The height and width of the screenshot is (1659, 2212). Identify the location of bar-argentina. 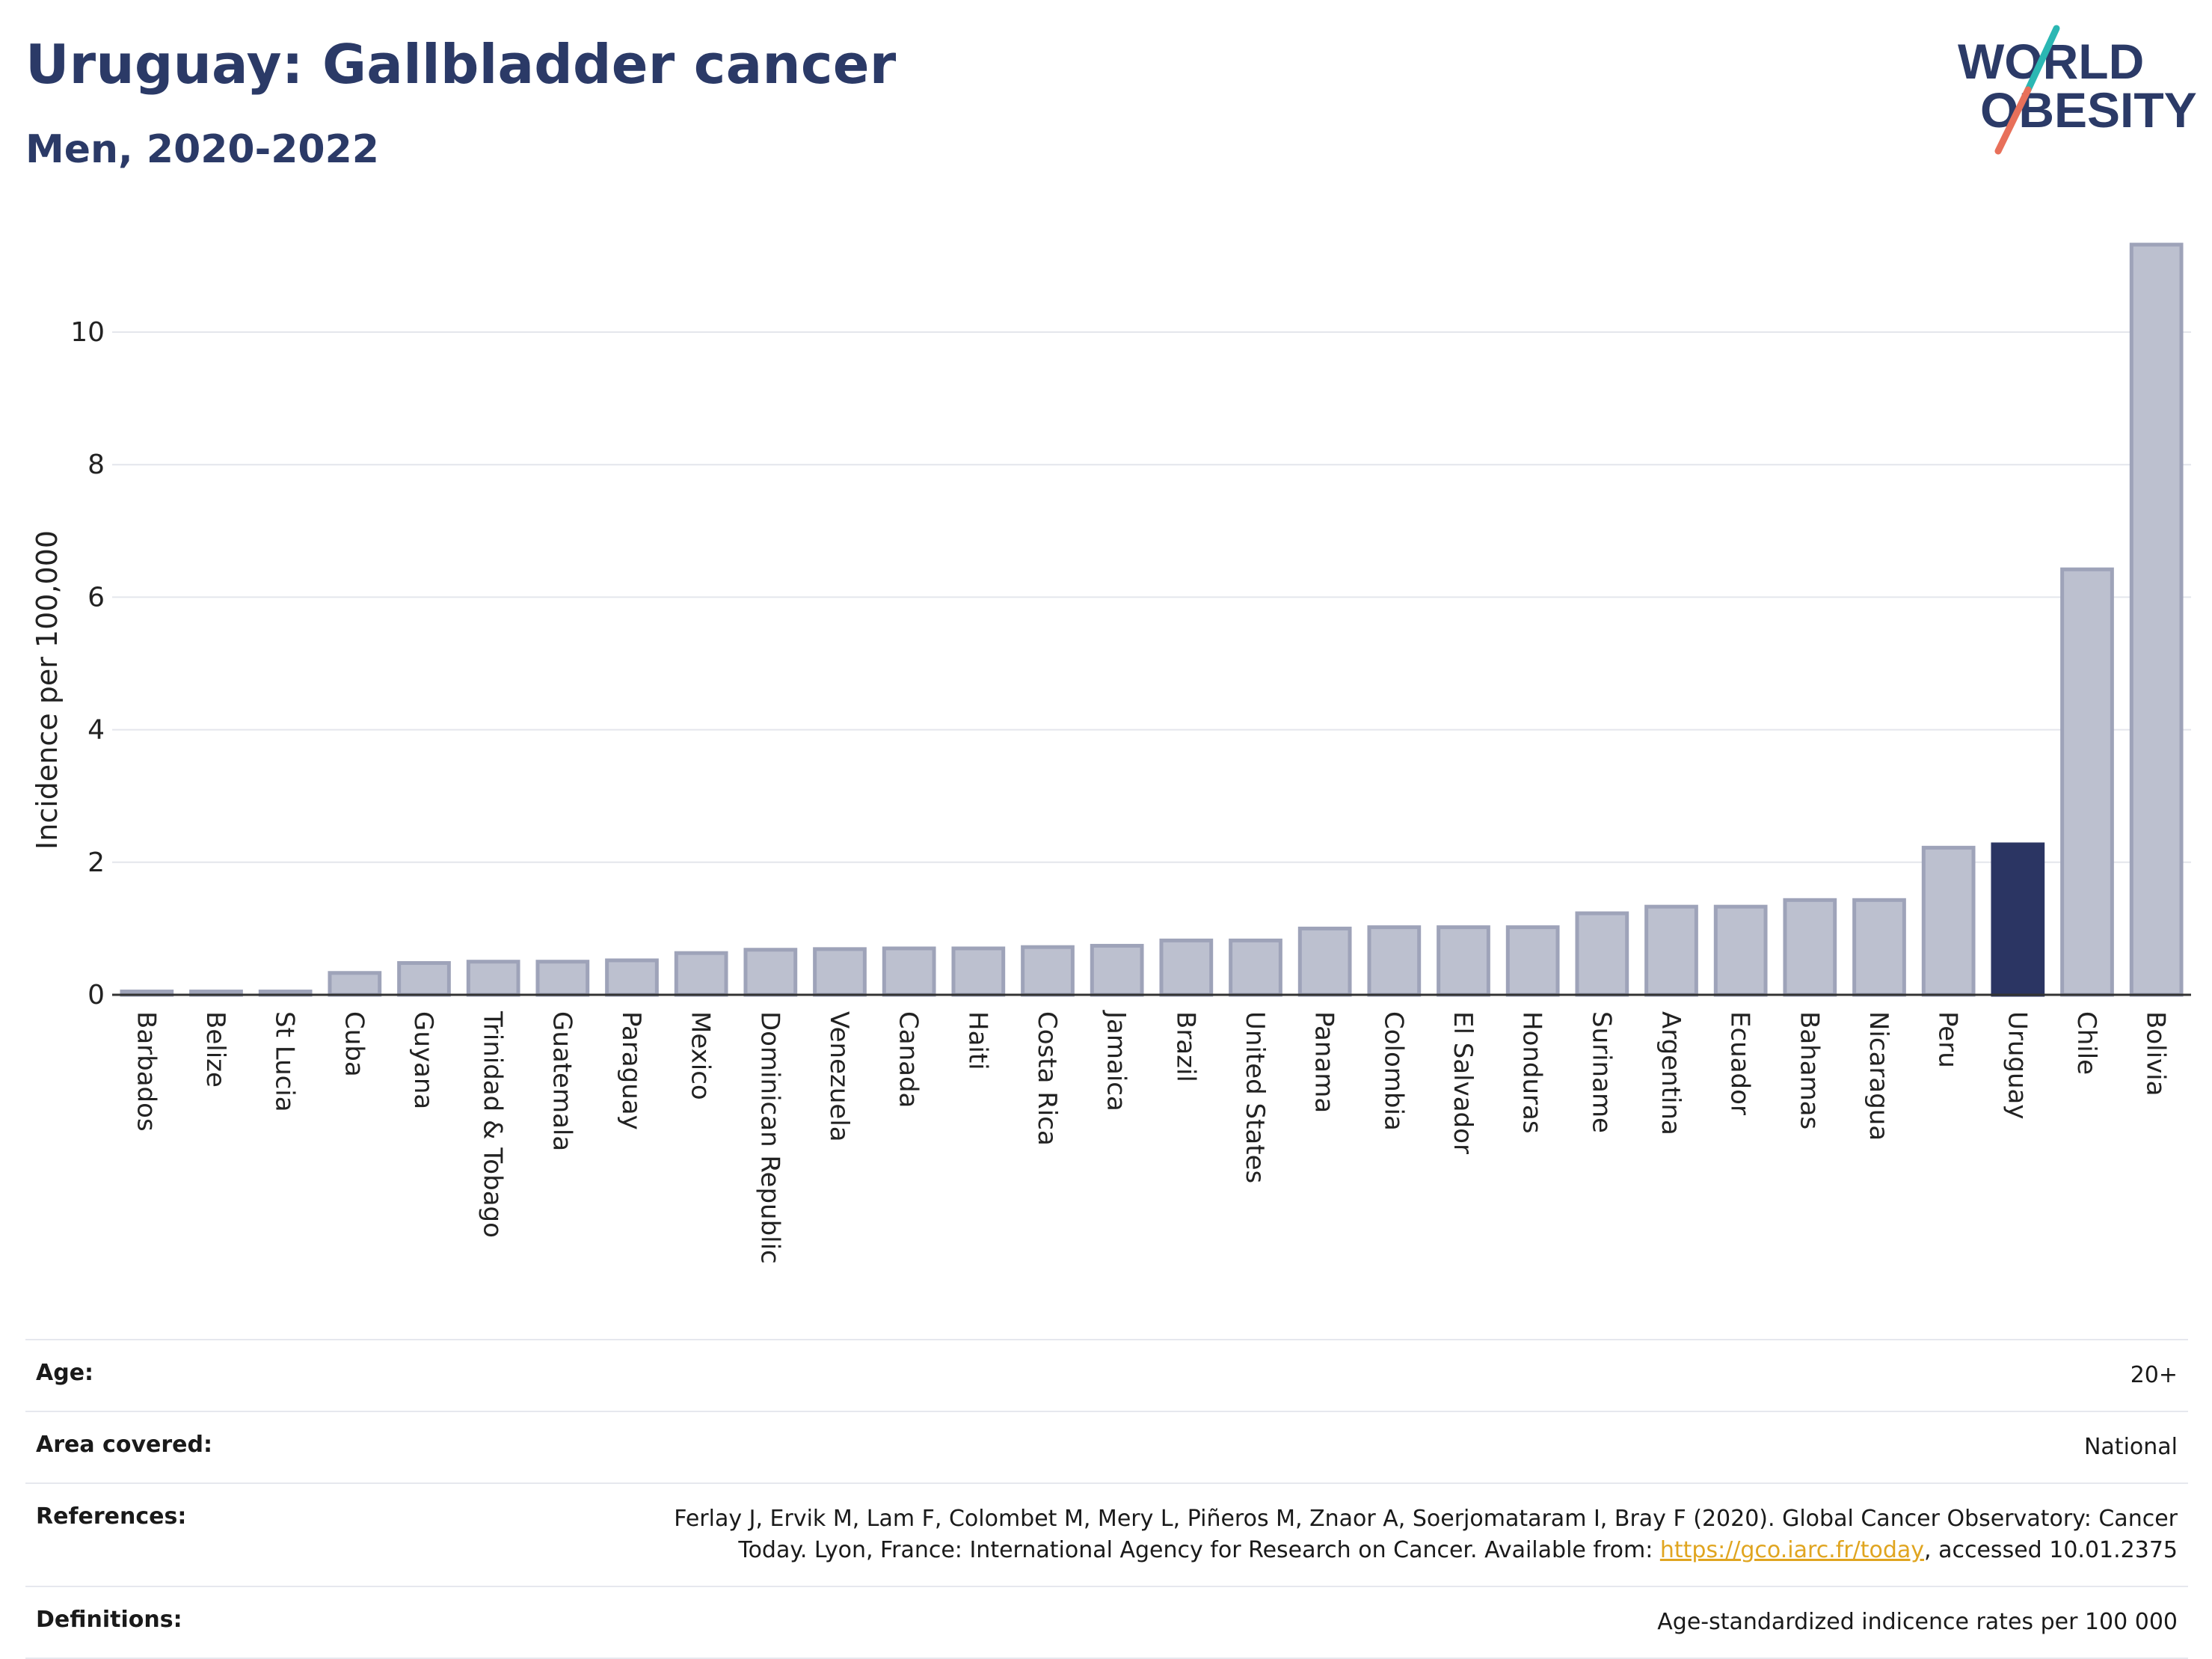
(1671, 950).